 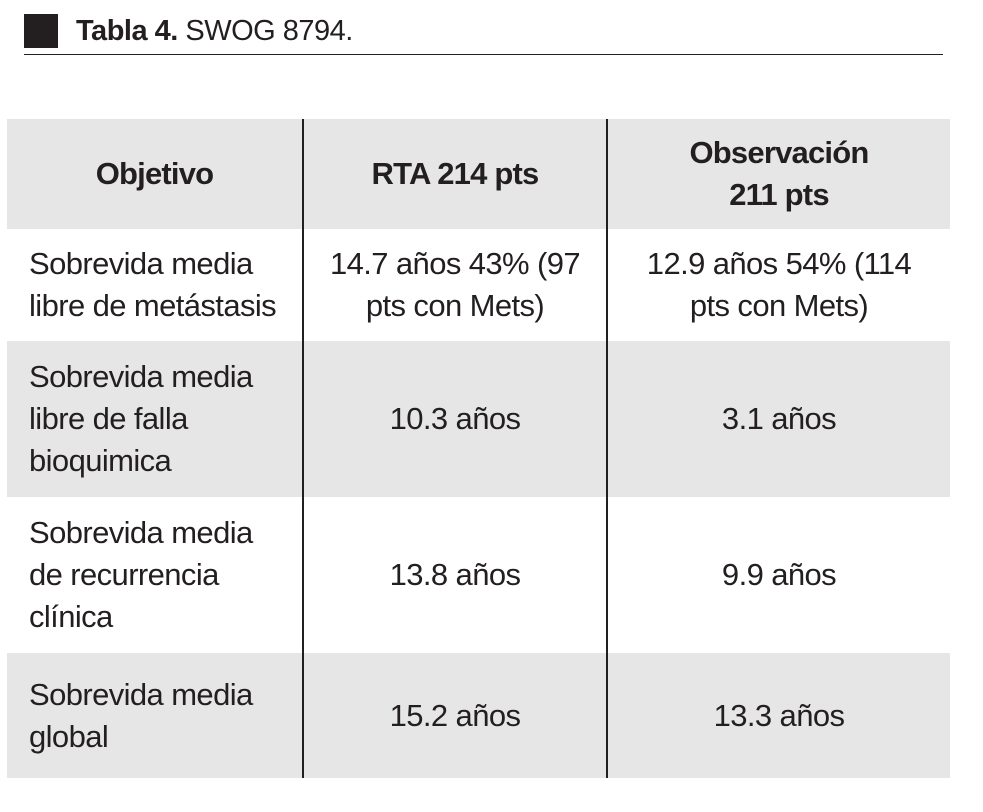 I want to click on row-observacion: 9.9 años, so click(x=778, y=575).